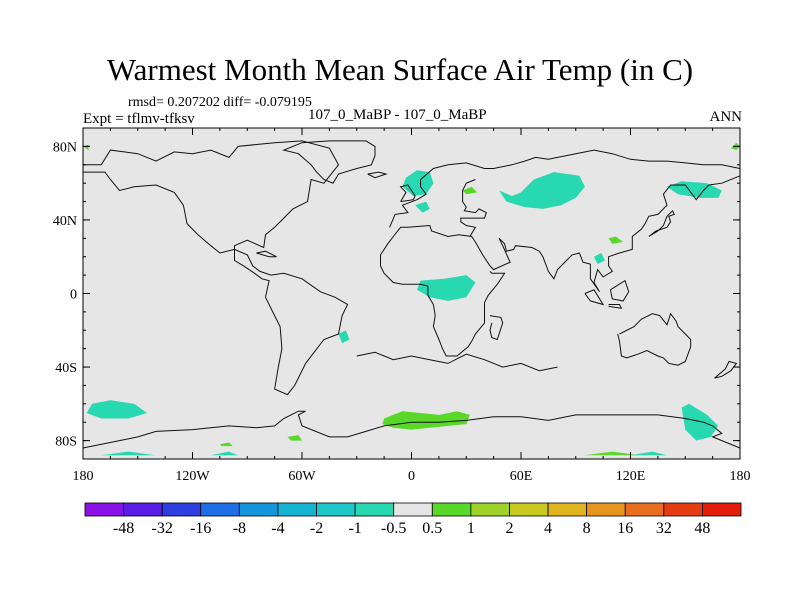 Image resolution: width=800 pixels, height=600 pixels. Describe the element at coordinates (393, 528) in the screenshot. I see `colorbar-label-7: -0.5` at that location.